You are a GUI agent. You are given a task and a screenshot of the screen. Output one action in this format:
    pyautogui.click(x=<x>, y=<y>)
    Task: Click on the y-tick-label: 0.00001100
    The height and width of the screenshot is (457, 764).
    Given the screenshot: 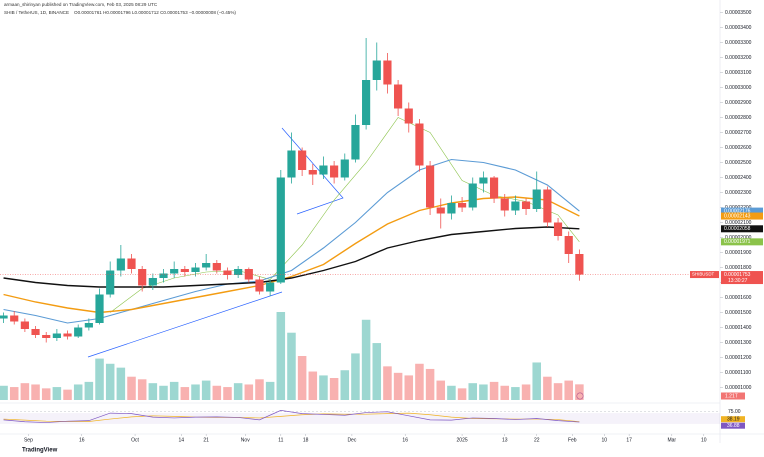 What is the action you would take?
    pyautogui.click(x=738, y=373)
    